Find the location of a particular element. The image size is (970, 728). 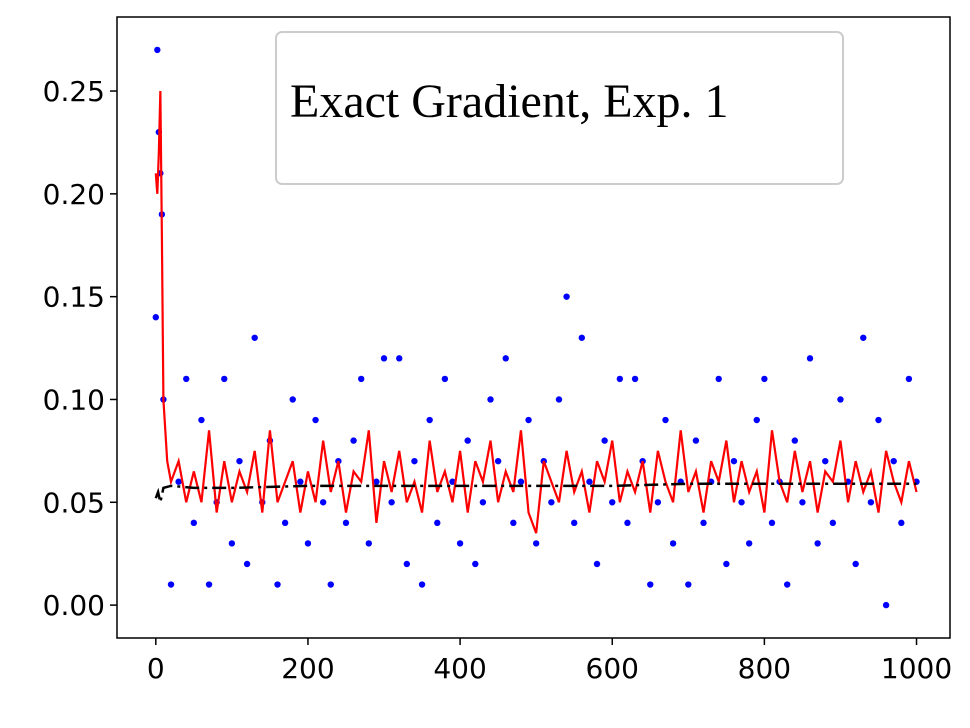

x-tick-label: 1000 is located at coordinates (916, 668).